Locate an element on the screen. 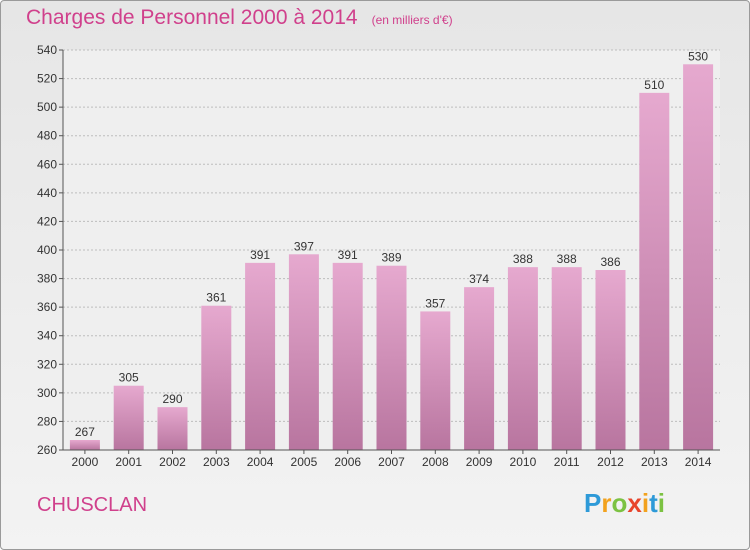 The width and height of the screenshot is (750, 550). bar-value-label: 357 is located at coordinates (435, 303).